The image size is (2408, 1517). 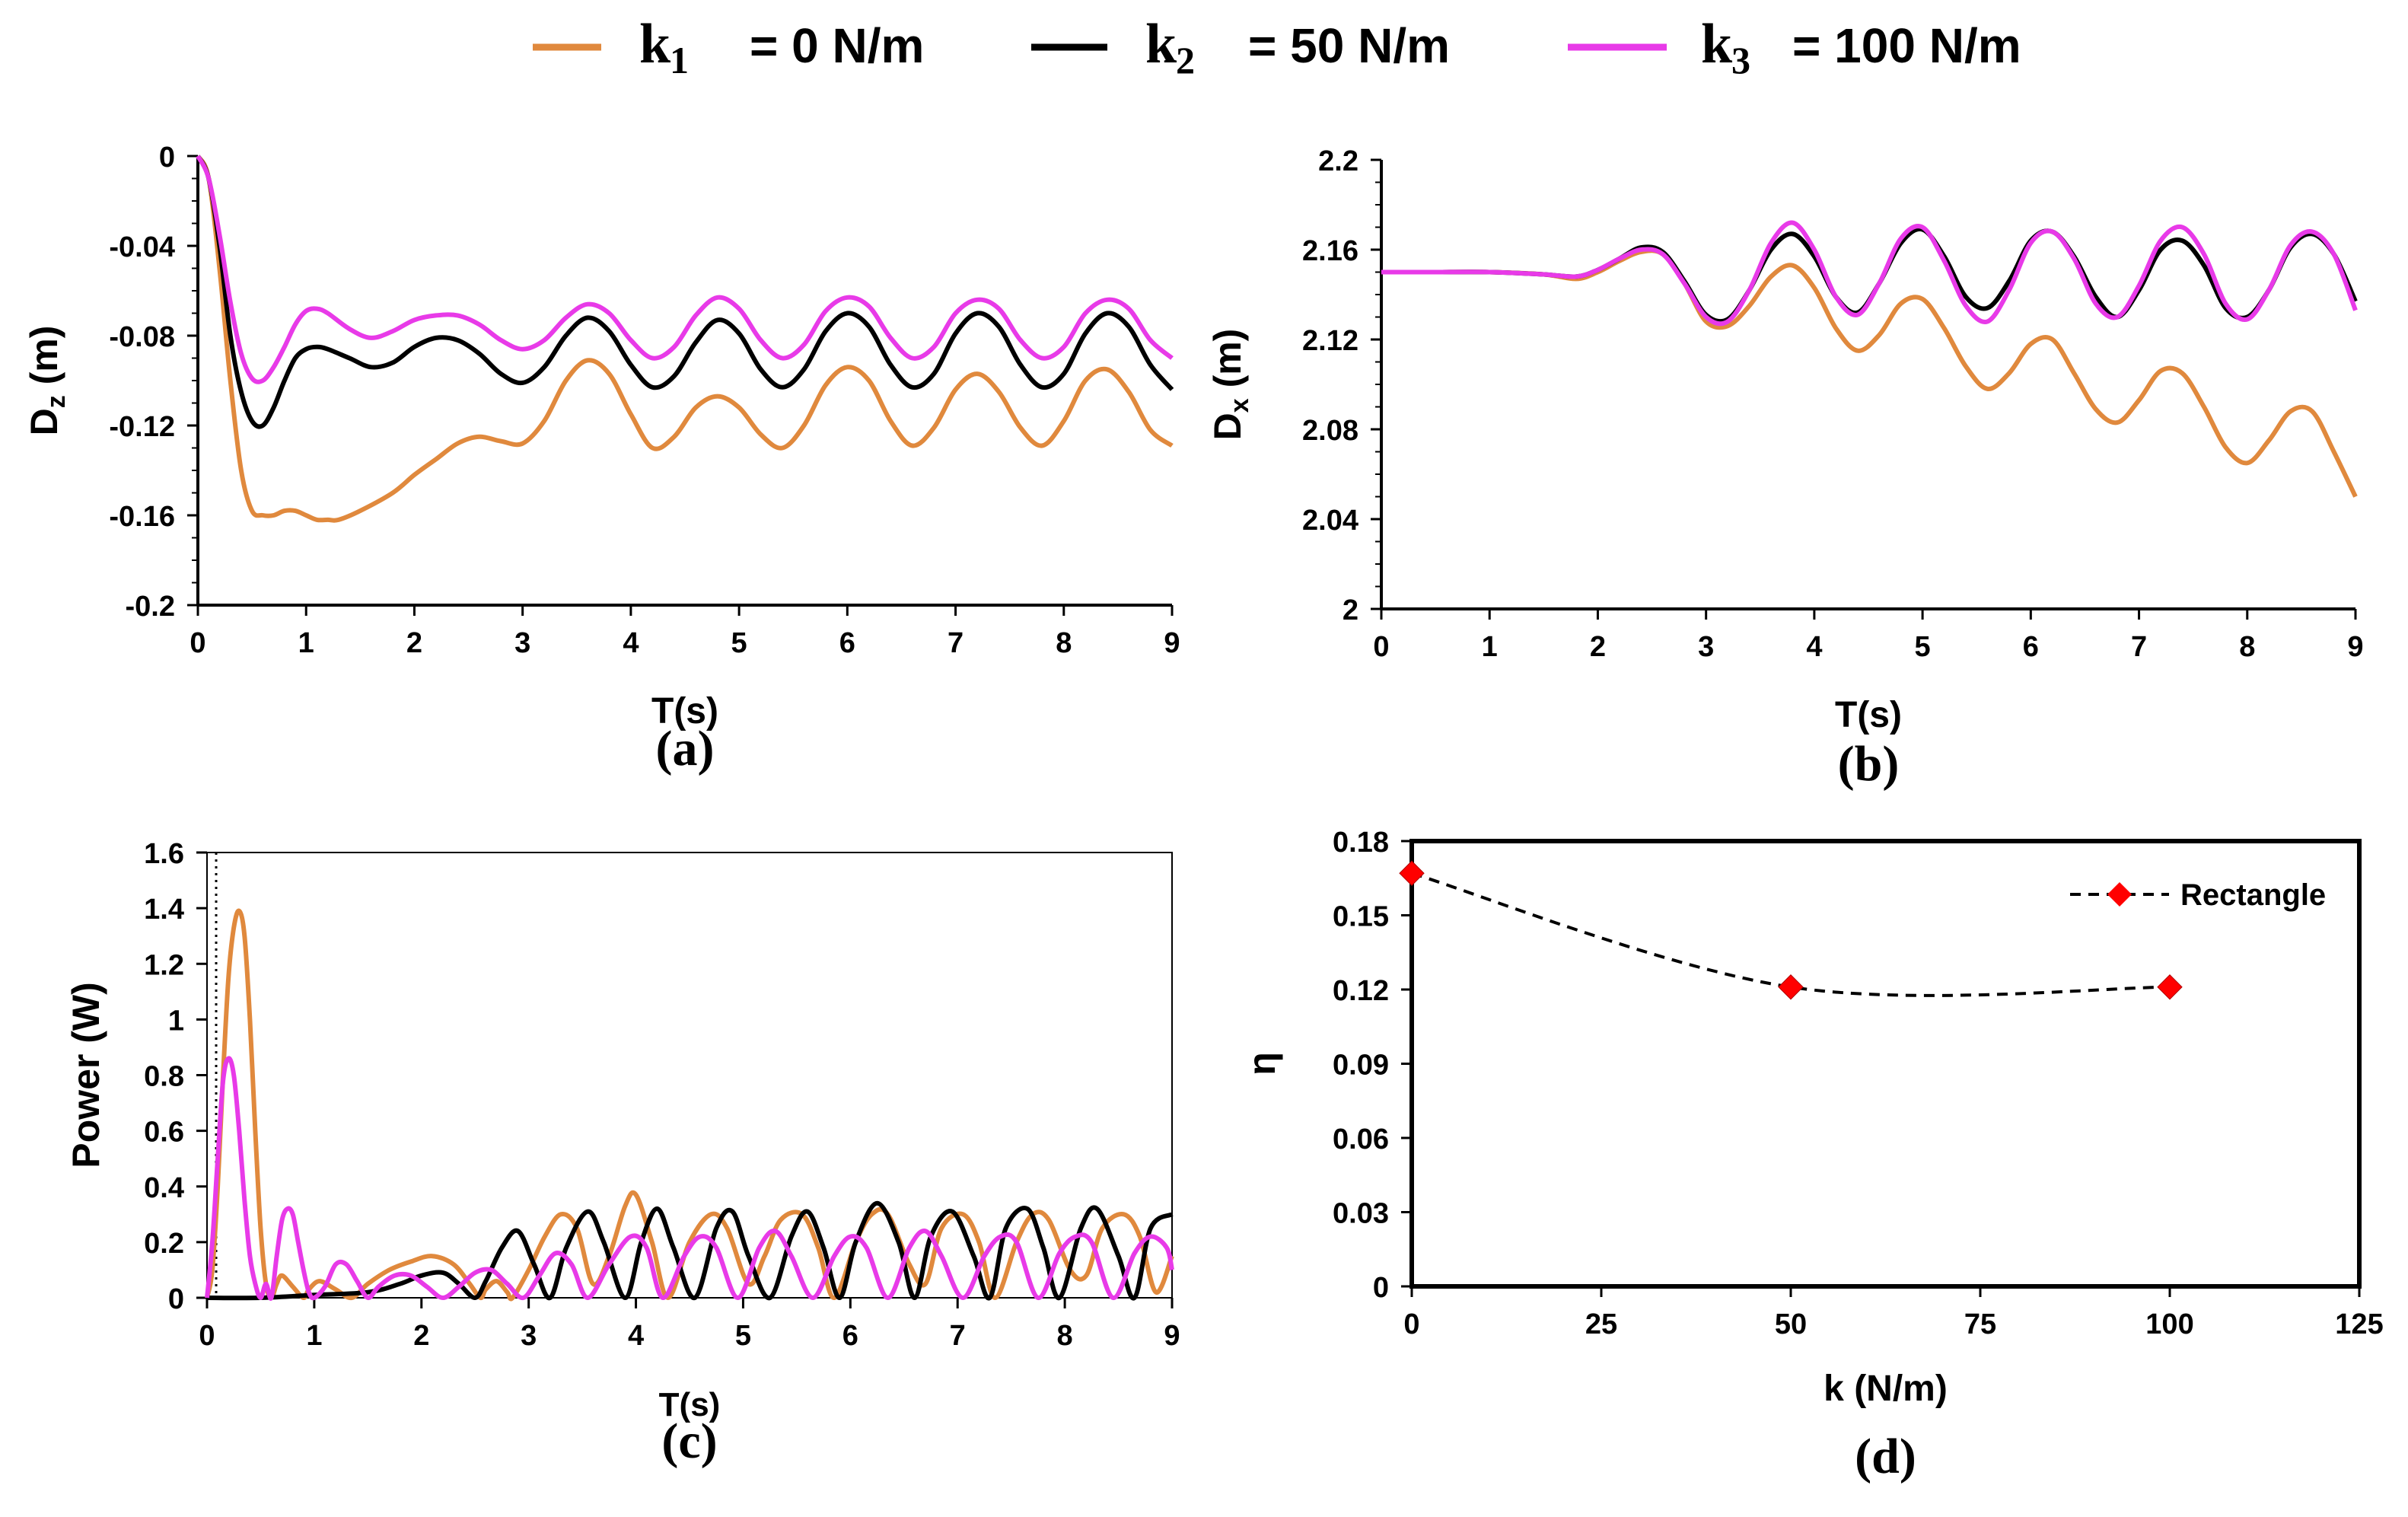 What do you see at coordinates (1239, 405) in the screenshot?
I see `y-axis-label-sub: x` at bounding box center [1239, 405].